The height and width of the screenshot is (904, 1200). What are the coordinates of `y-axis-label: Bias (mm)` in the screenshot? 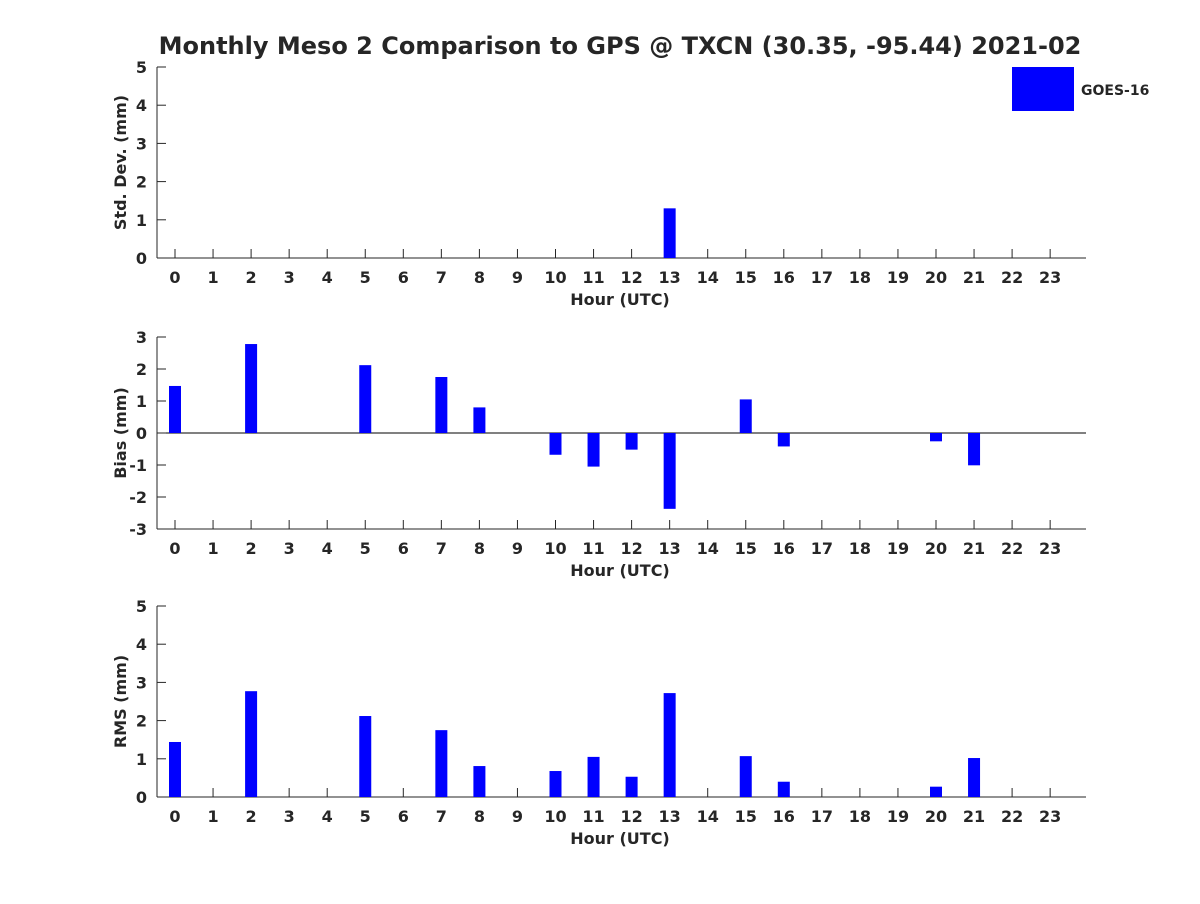 It's located at (120, 433).